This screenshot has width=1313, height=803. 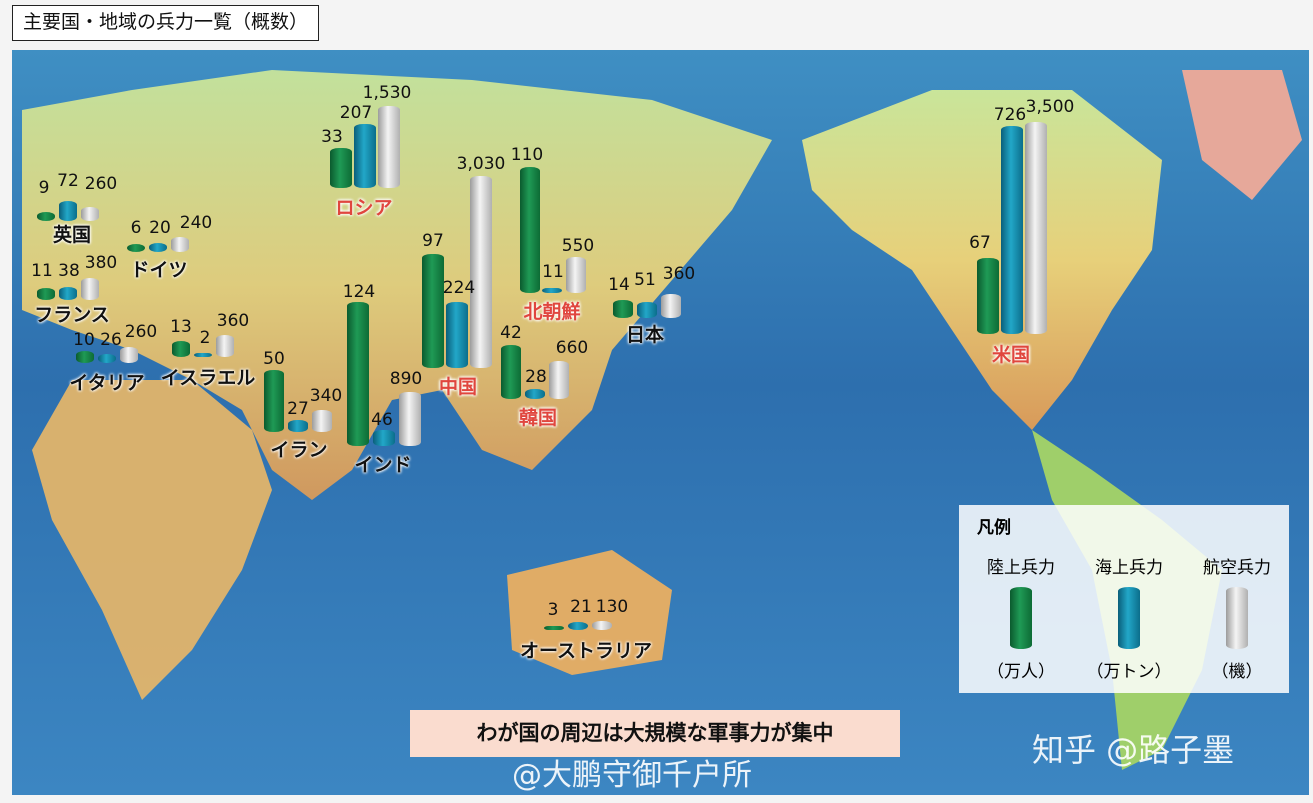 I want to click on uk-land-value: 9, so click(x=44, y=188).